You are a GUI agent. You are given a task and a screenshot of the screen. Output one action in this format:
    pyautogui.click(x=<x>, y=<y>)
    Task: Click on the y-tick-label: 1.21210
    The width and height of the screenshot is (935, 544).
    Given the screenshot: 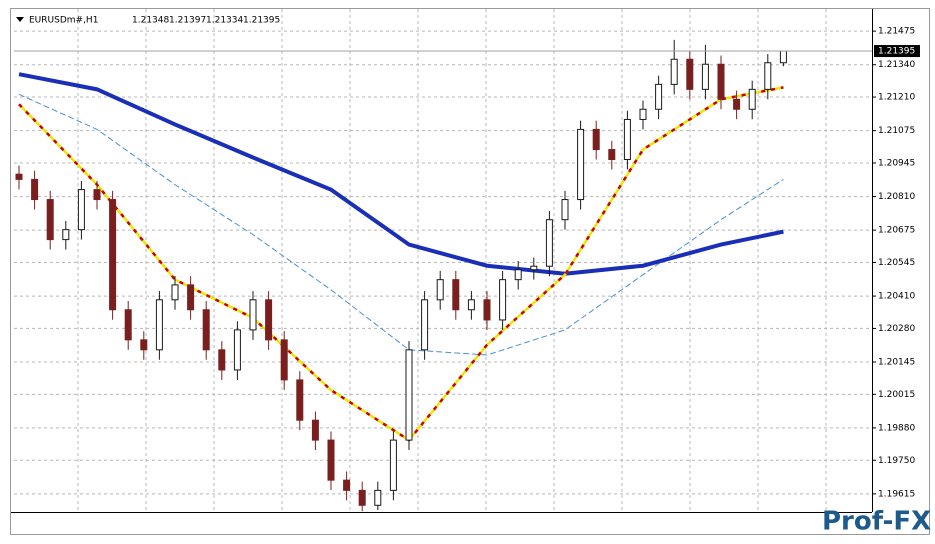 What is the action you would take?
    pyautogui.click(x=896, y=98)
    